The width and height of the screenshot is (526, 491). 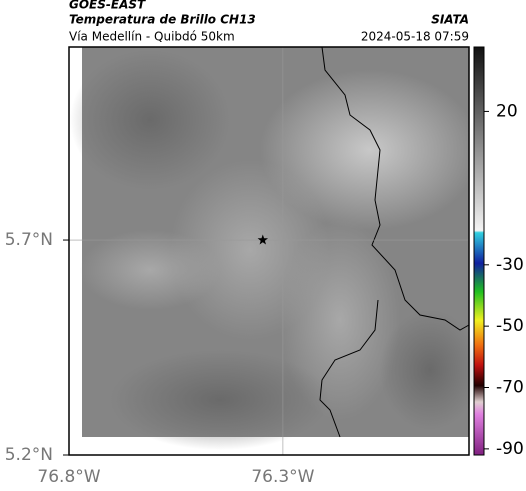 What do you see at coordinates (29, 455) in the screenshot?
I see `y-tick-label: 5.2°N` at bounding box center [29, 455].